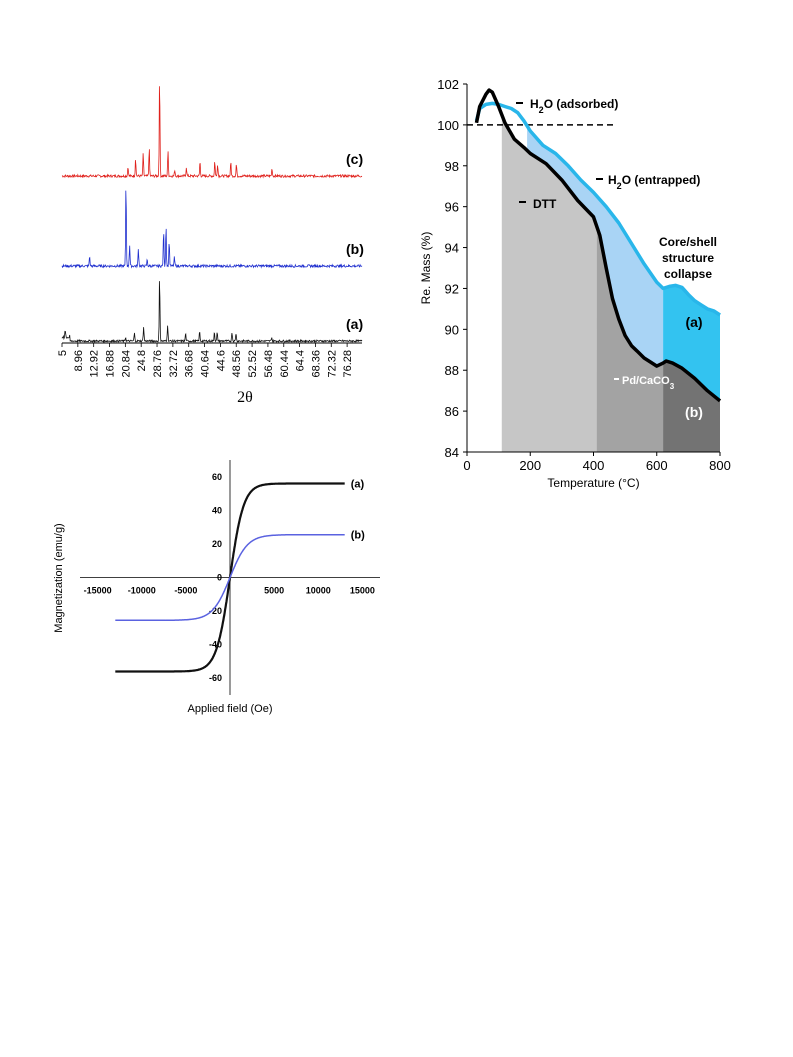 This screenshot has width=793, height=1057. What do you see at coordinates (358, 485) in the screenshot?
I see `vsm-series-label: (a)` at bounding box center [358, 485].